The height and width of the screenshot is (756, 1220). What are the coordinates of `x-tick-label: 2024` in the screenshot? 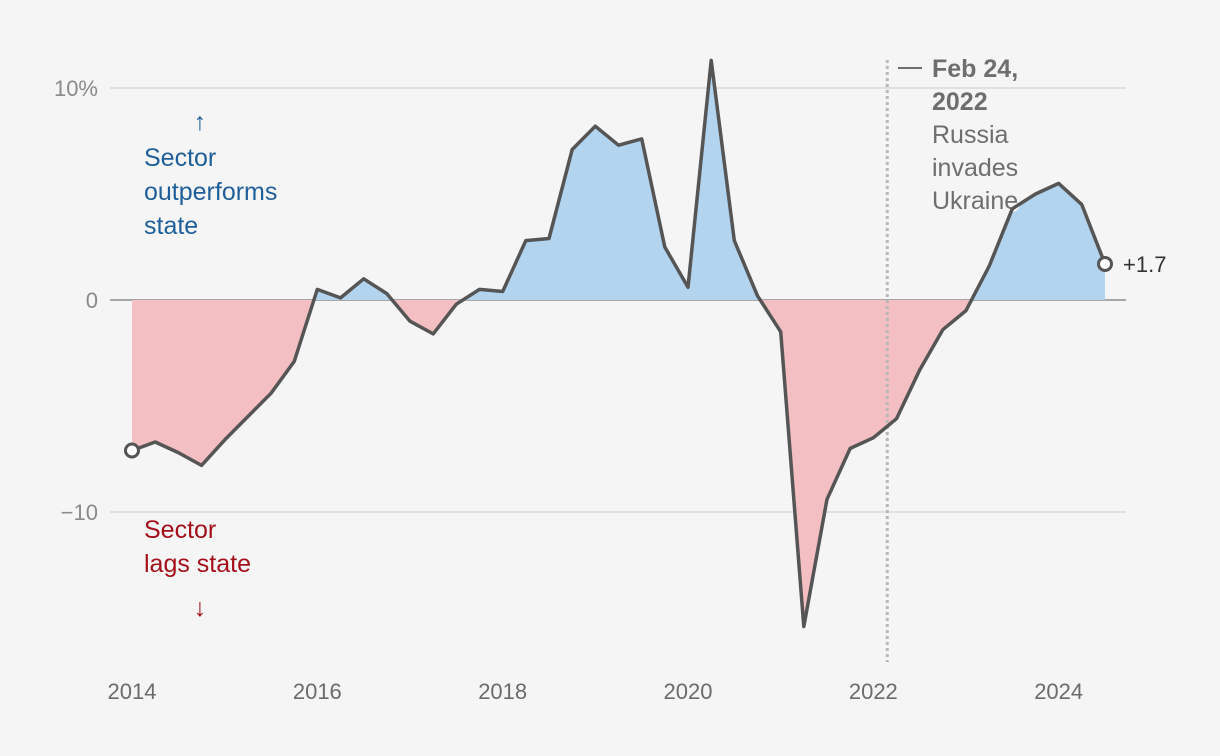 It's located at (1058, 691).